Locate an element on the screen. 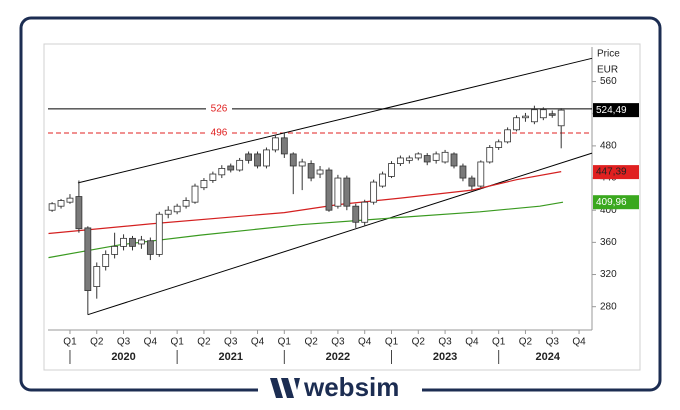 This screenshot has width=680, height=410. moving-average is located at coordinates (305, 203).